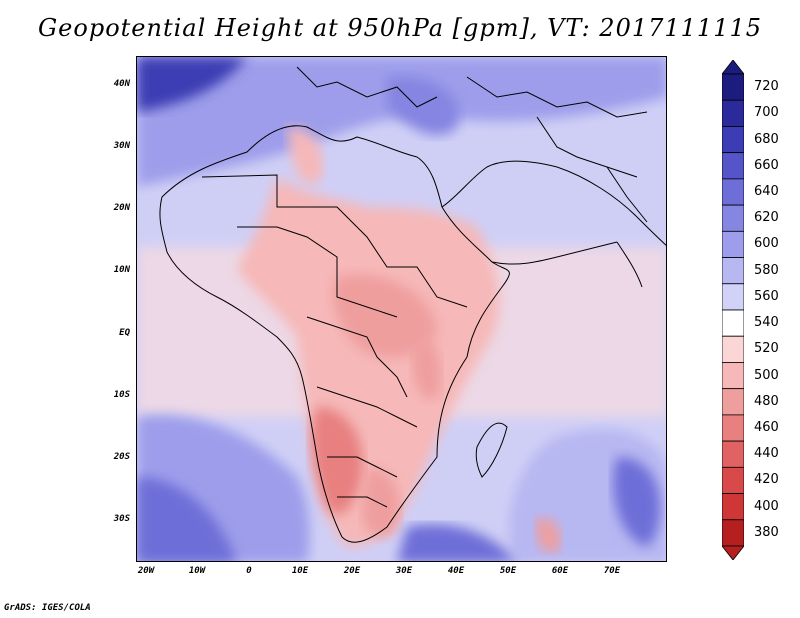 Image resolution: width=800 pixels, height=618 pixels. Describe the element at coordinates (121, 208) in the screenshot. I see `lat-label: 20N` at that location.